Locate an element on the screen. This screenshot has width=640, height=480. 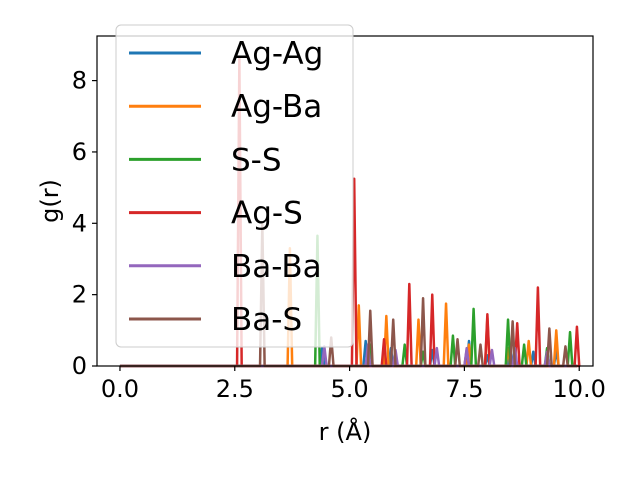
legend-label-5: Ba-S is located at coordinates (266, 320).